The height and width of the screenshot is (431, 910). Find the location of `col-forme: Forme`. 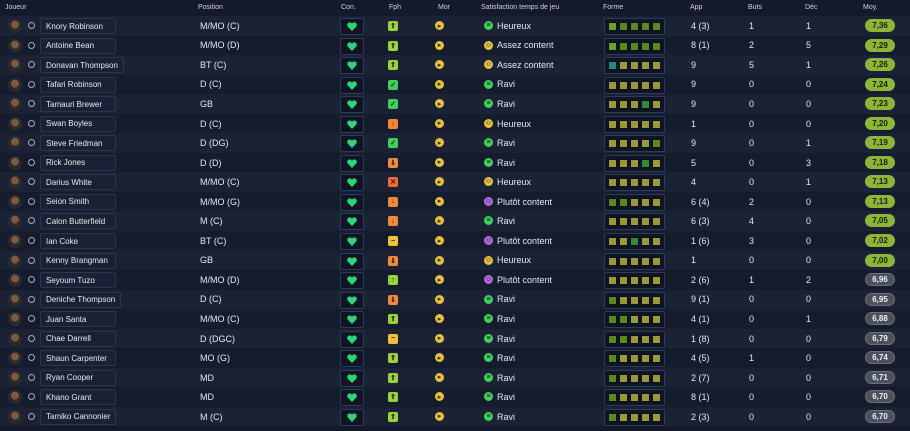

col-forme: Forme is located at coordinates (613, 7).